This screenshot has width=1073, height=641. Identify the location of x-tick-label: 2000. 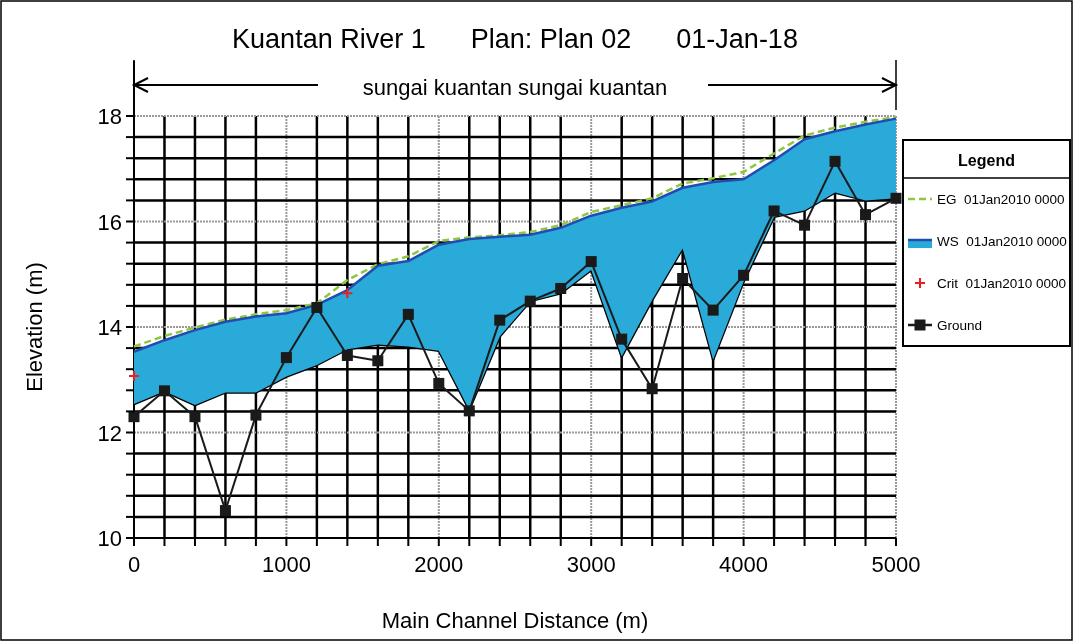
(439, 564).